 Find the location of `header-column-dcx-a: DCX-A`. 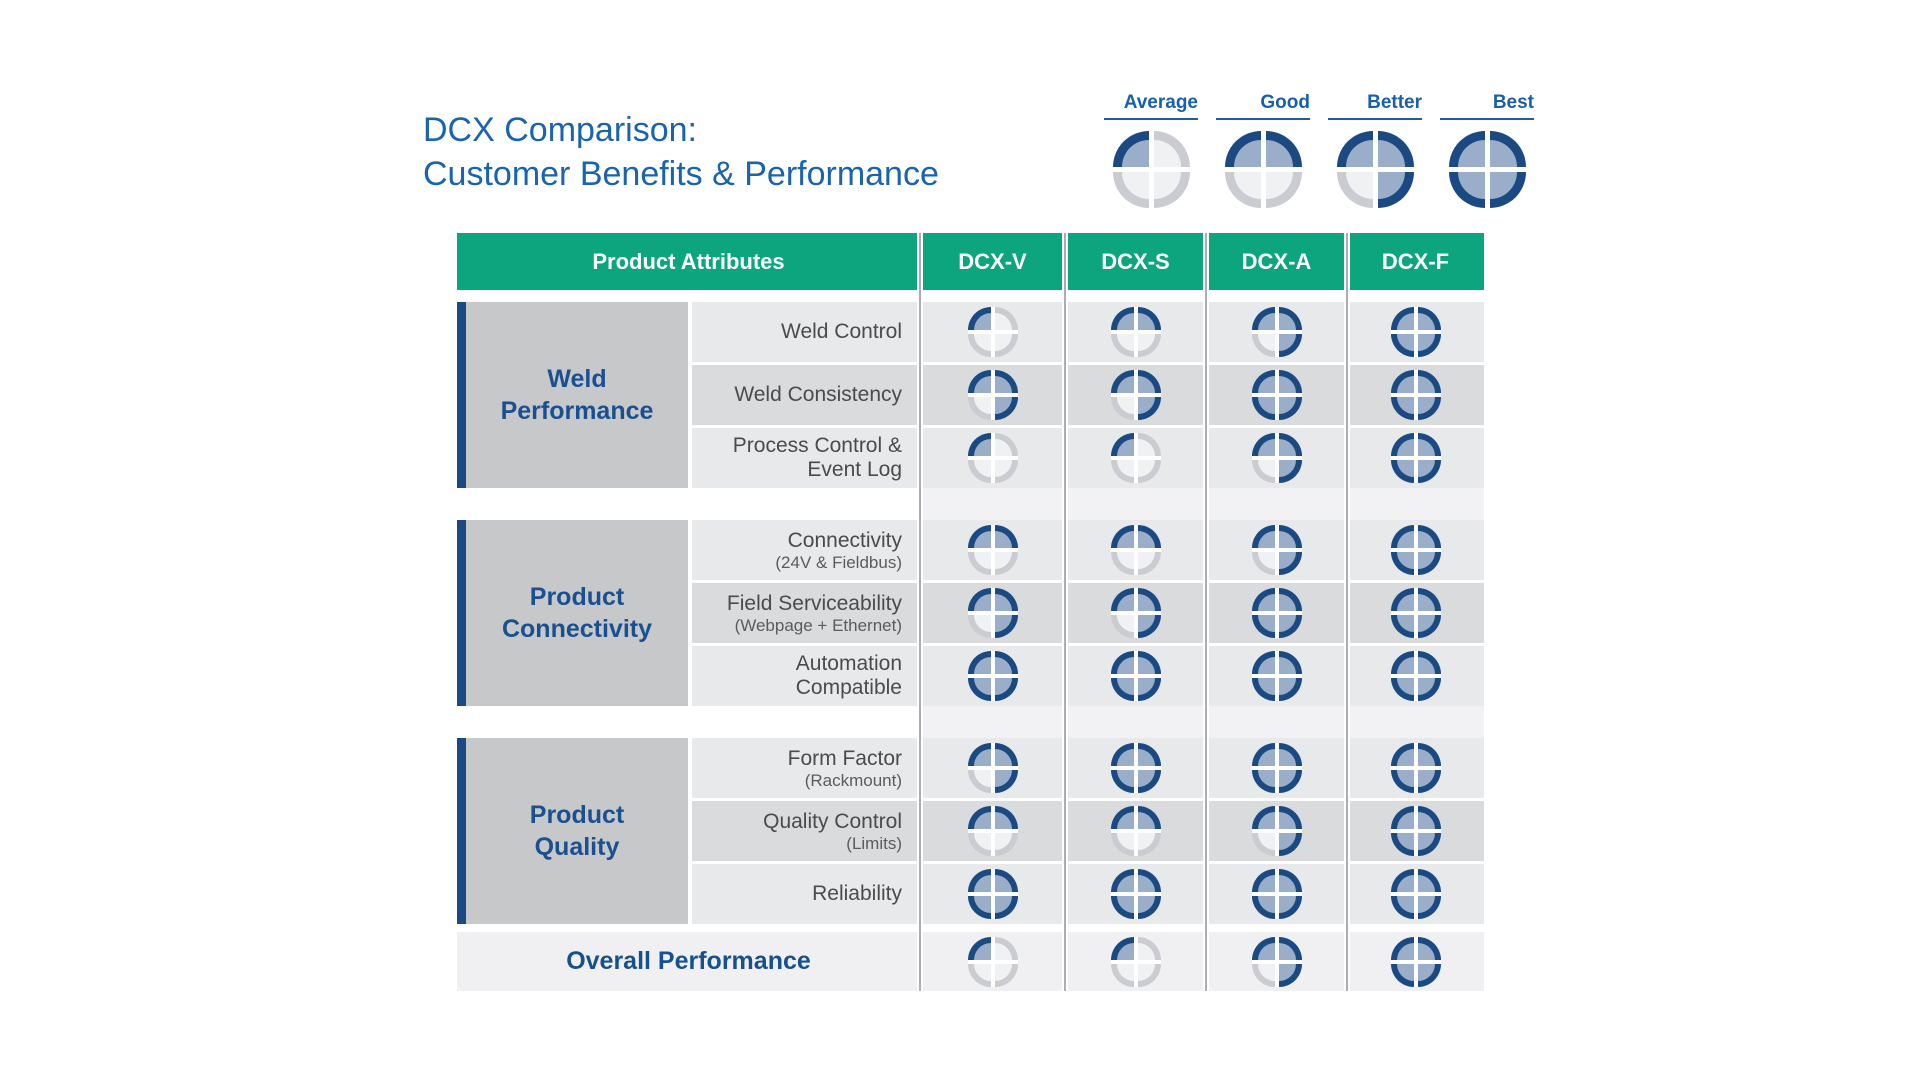

header-column-dcx-a: DCX-A is located at coordinates (1276, 261).